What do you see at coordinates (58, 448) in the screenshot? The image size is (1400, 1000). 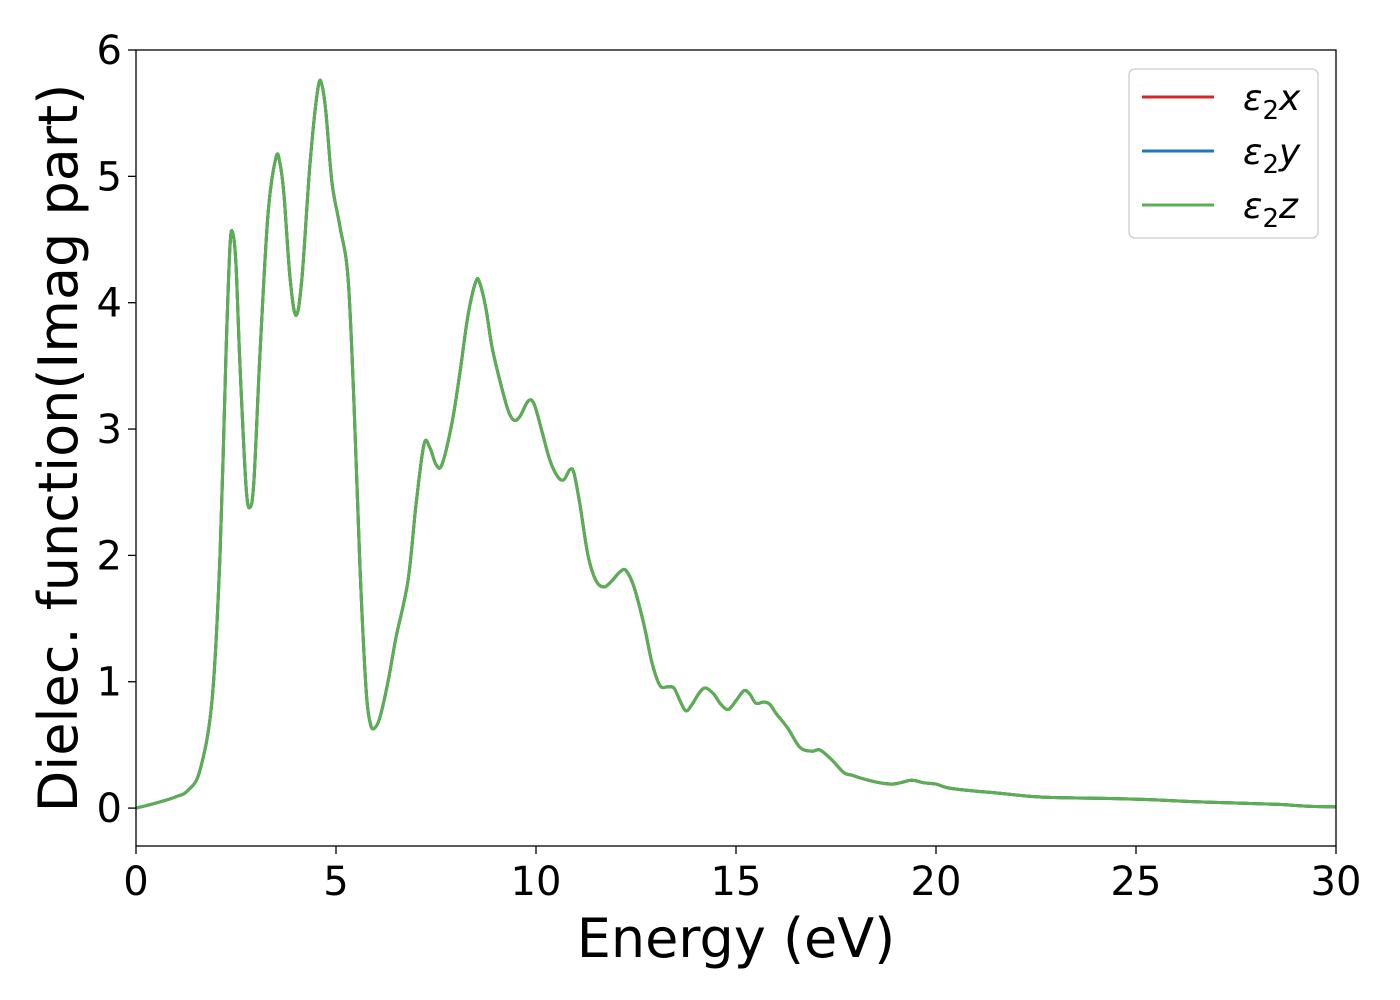 I see `y-axis-label: Dielec. function(Imag part)` at bounding box center [58, 448].